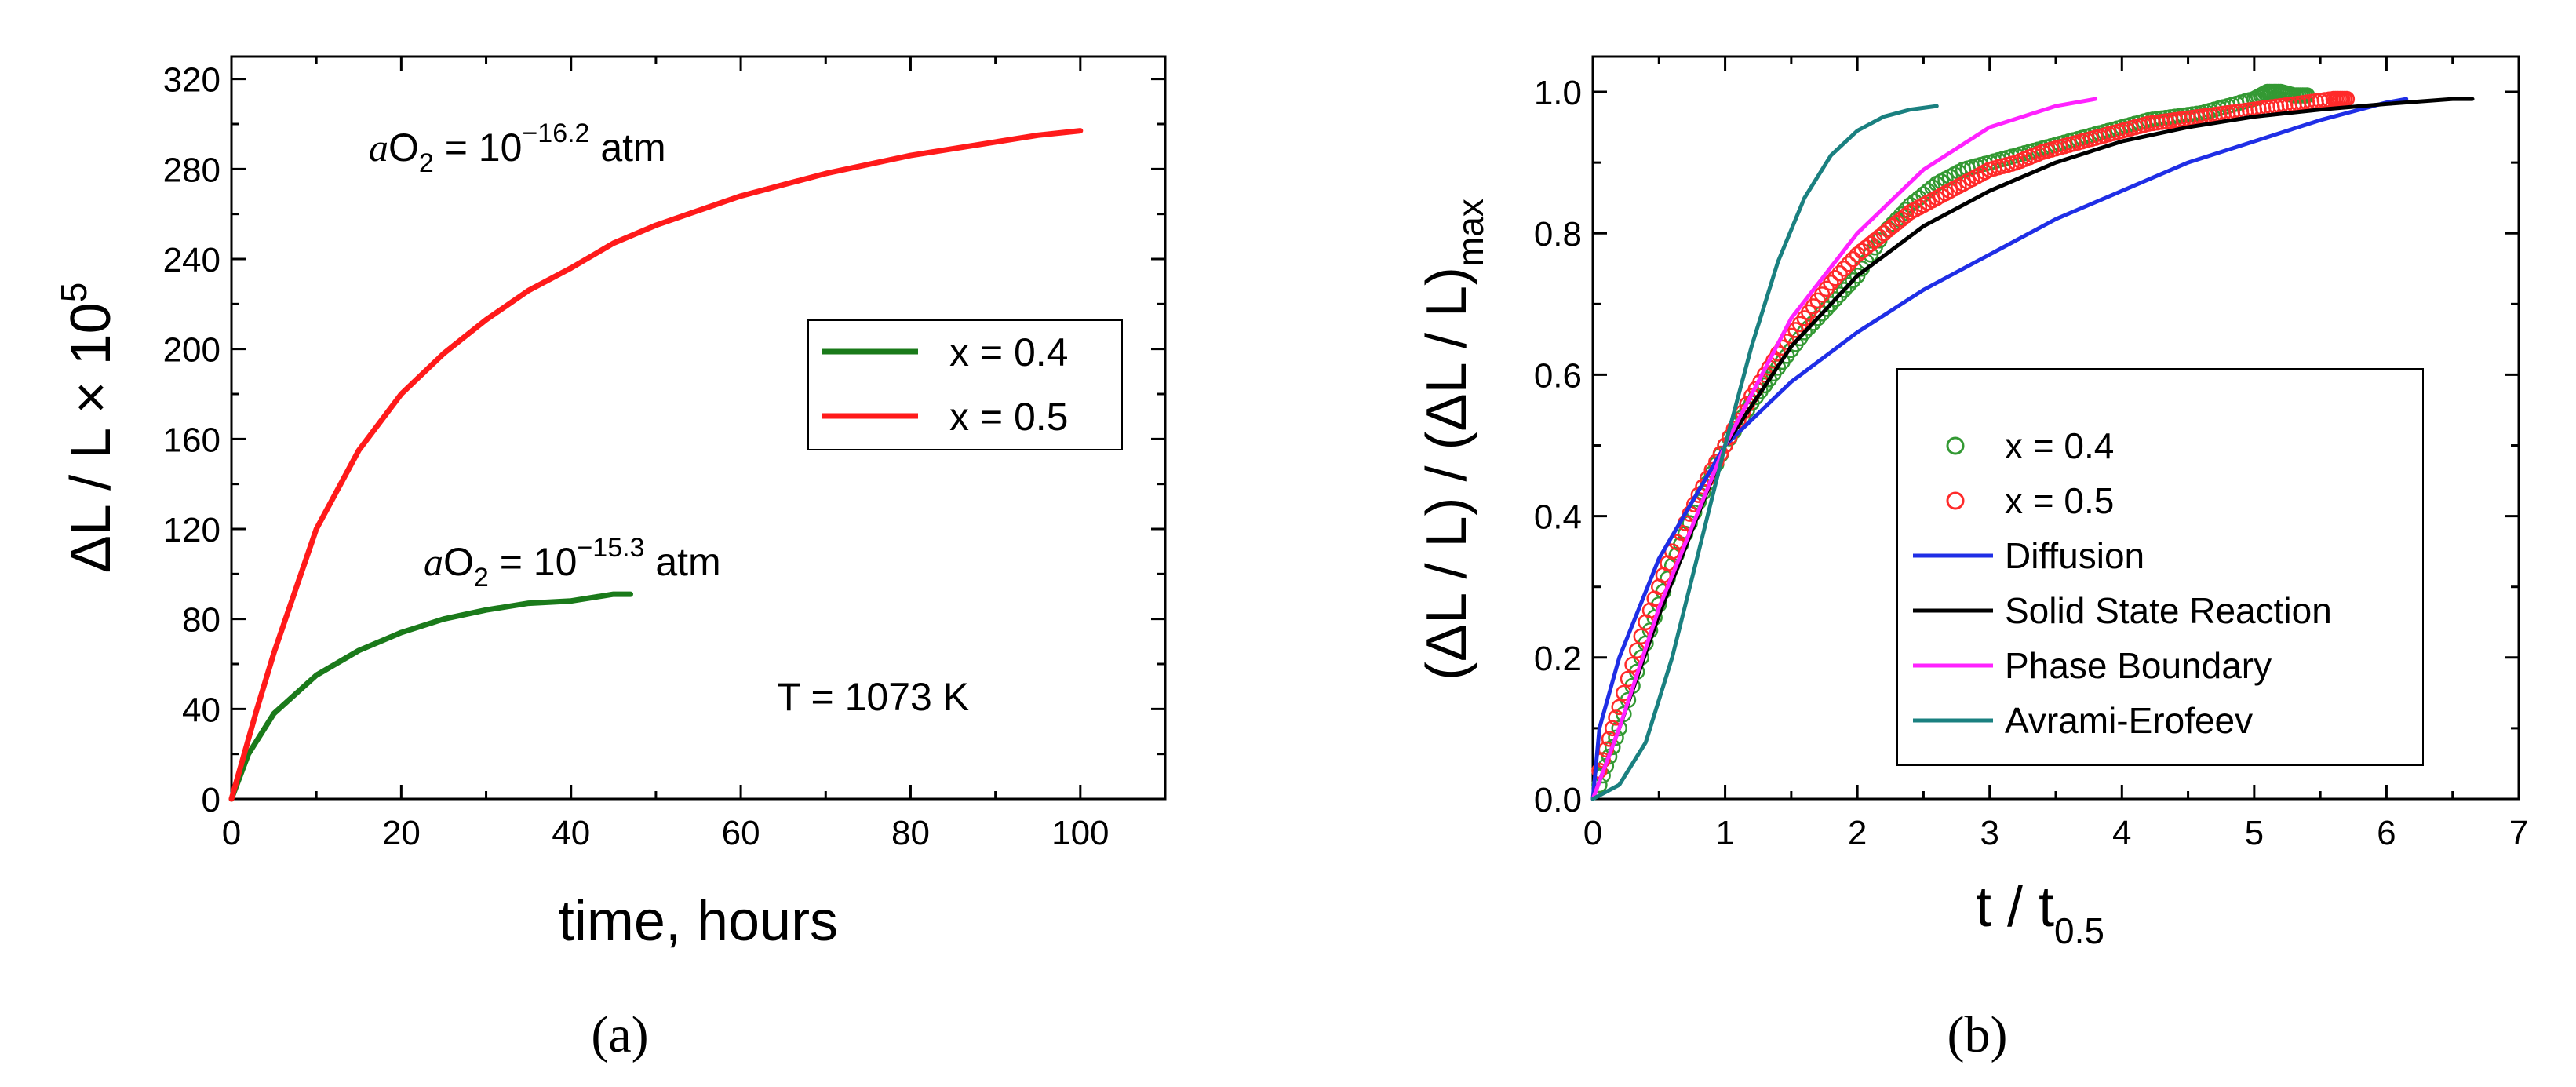 The width and height of the screenshot is (2576, 1087). What do you see at coordinates (1977, 1035) in the screenshot?
I see `chart-b-panel-label: (b)` at bounding box center [1977, 1035].